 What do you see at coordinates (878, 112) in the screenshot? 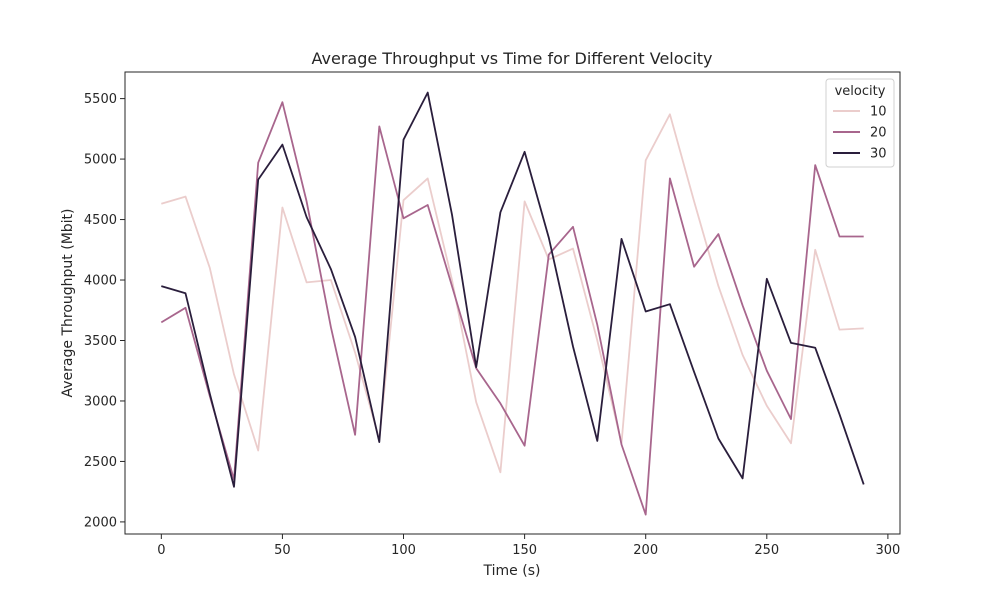
I see `legend-label-10: 10` at bounding box center [878, 112].